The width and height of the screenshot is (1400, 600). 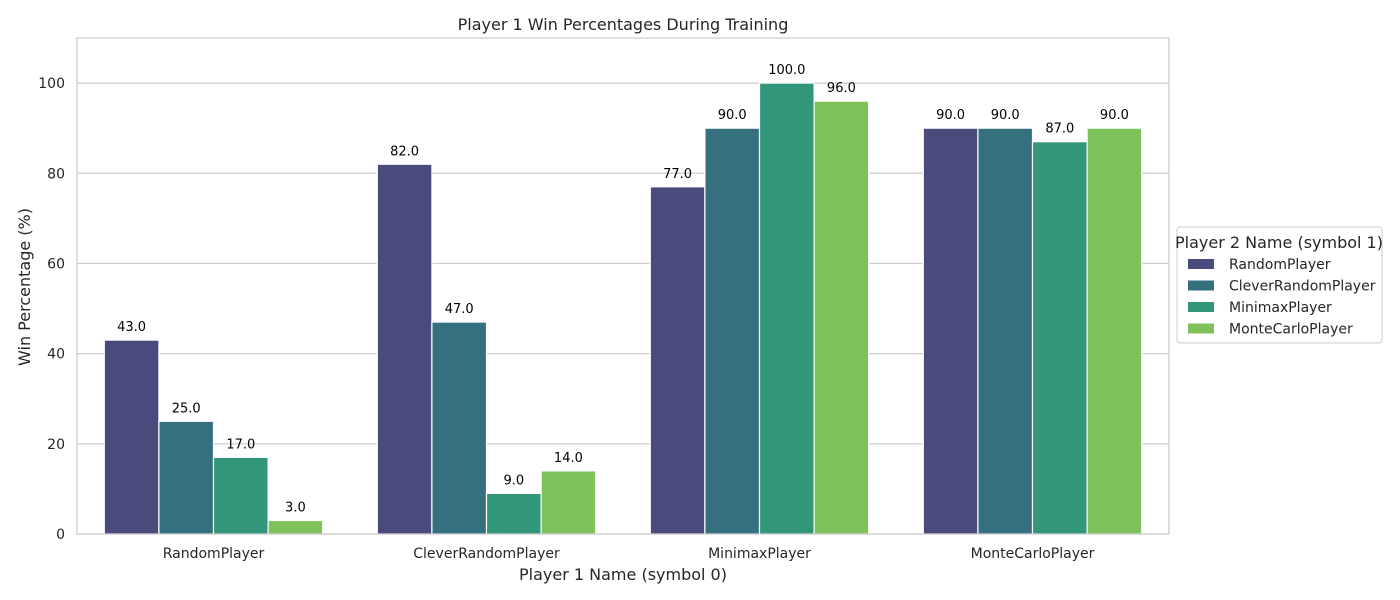 What do you see at coordinates (623, 574) in the screenshot?
I see `x-axis-title: Player 1 Name (symbol 0)` at bounding box center [623, 574].